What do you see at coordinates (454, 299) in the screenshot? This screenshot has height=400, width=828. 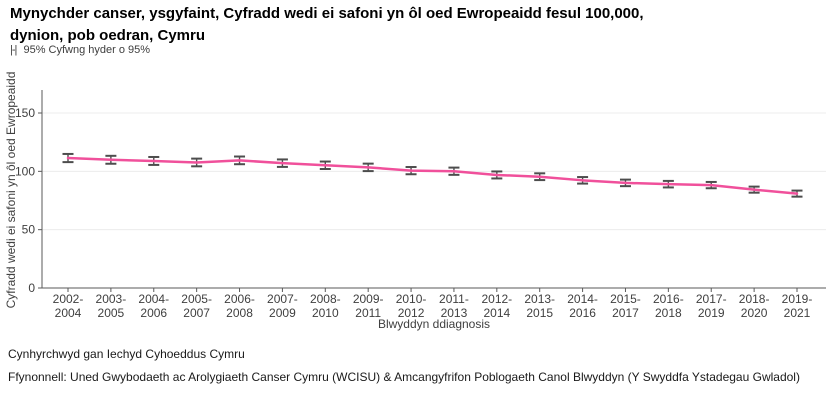 I see `x-tick-label: 2011-` at bounding box center [454, 299].